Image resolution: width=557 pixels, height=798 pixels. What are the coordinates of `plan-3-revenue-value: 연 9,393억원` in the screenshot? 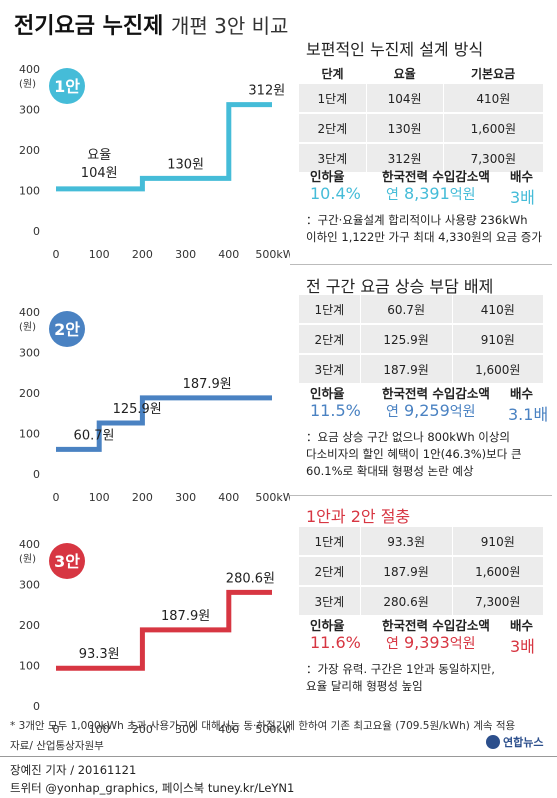 It's located at (431, 643).